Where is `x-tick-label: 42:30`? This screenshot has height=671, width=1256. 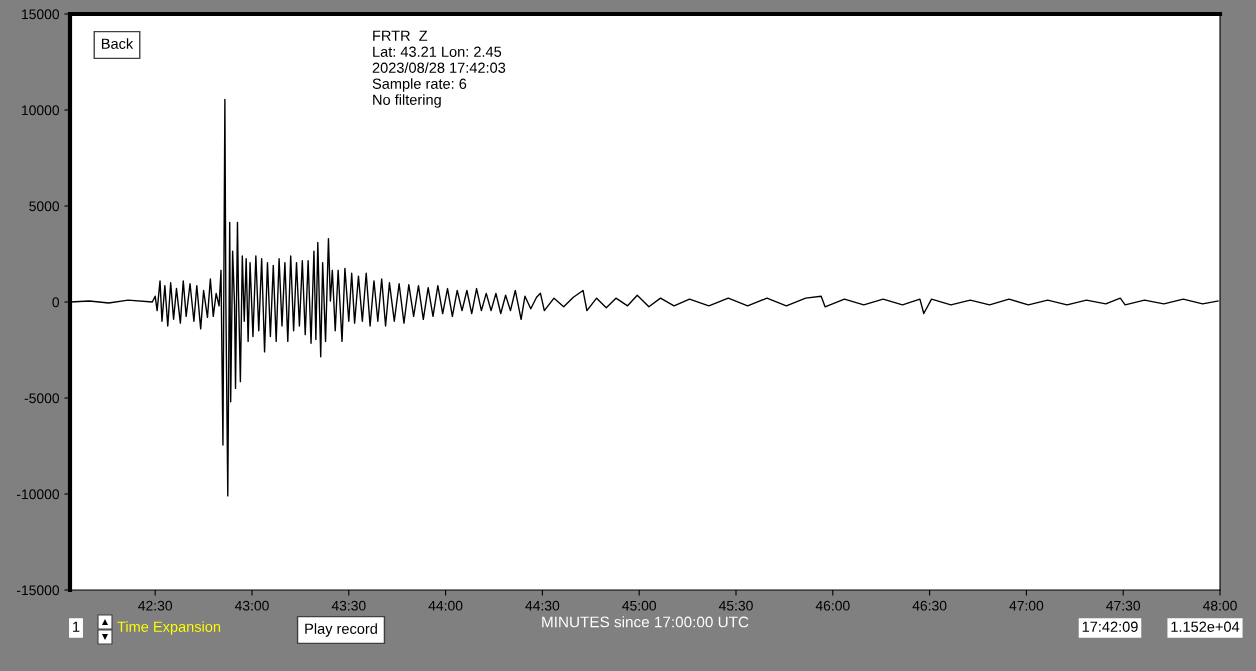
x-tick-label: 42:30 is located at coordinates (155, 605).